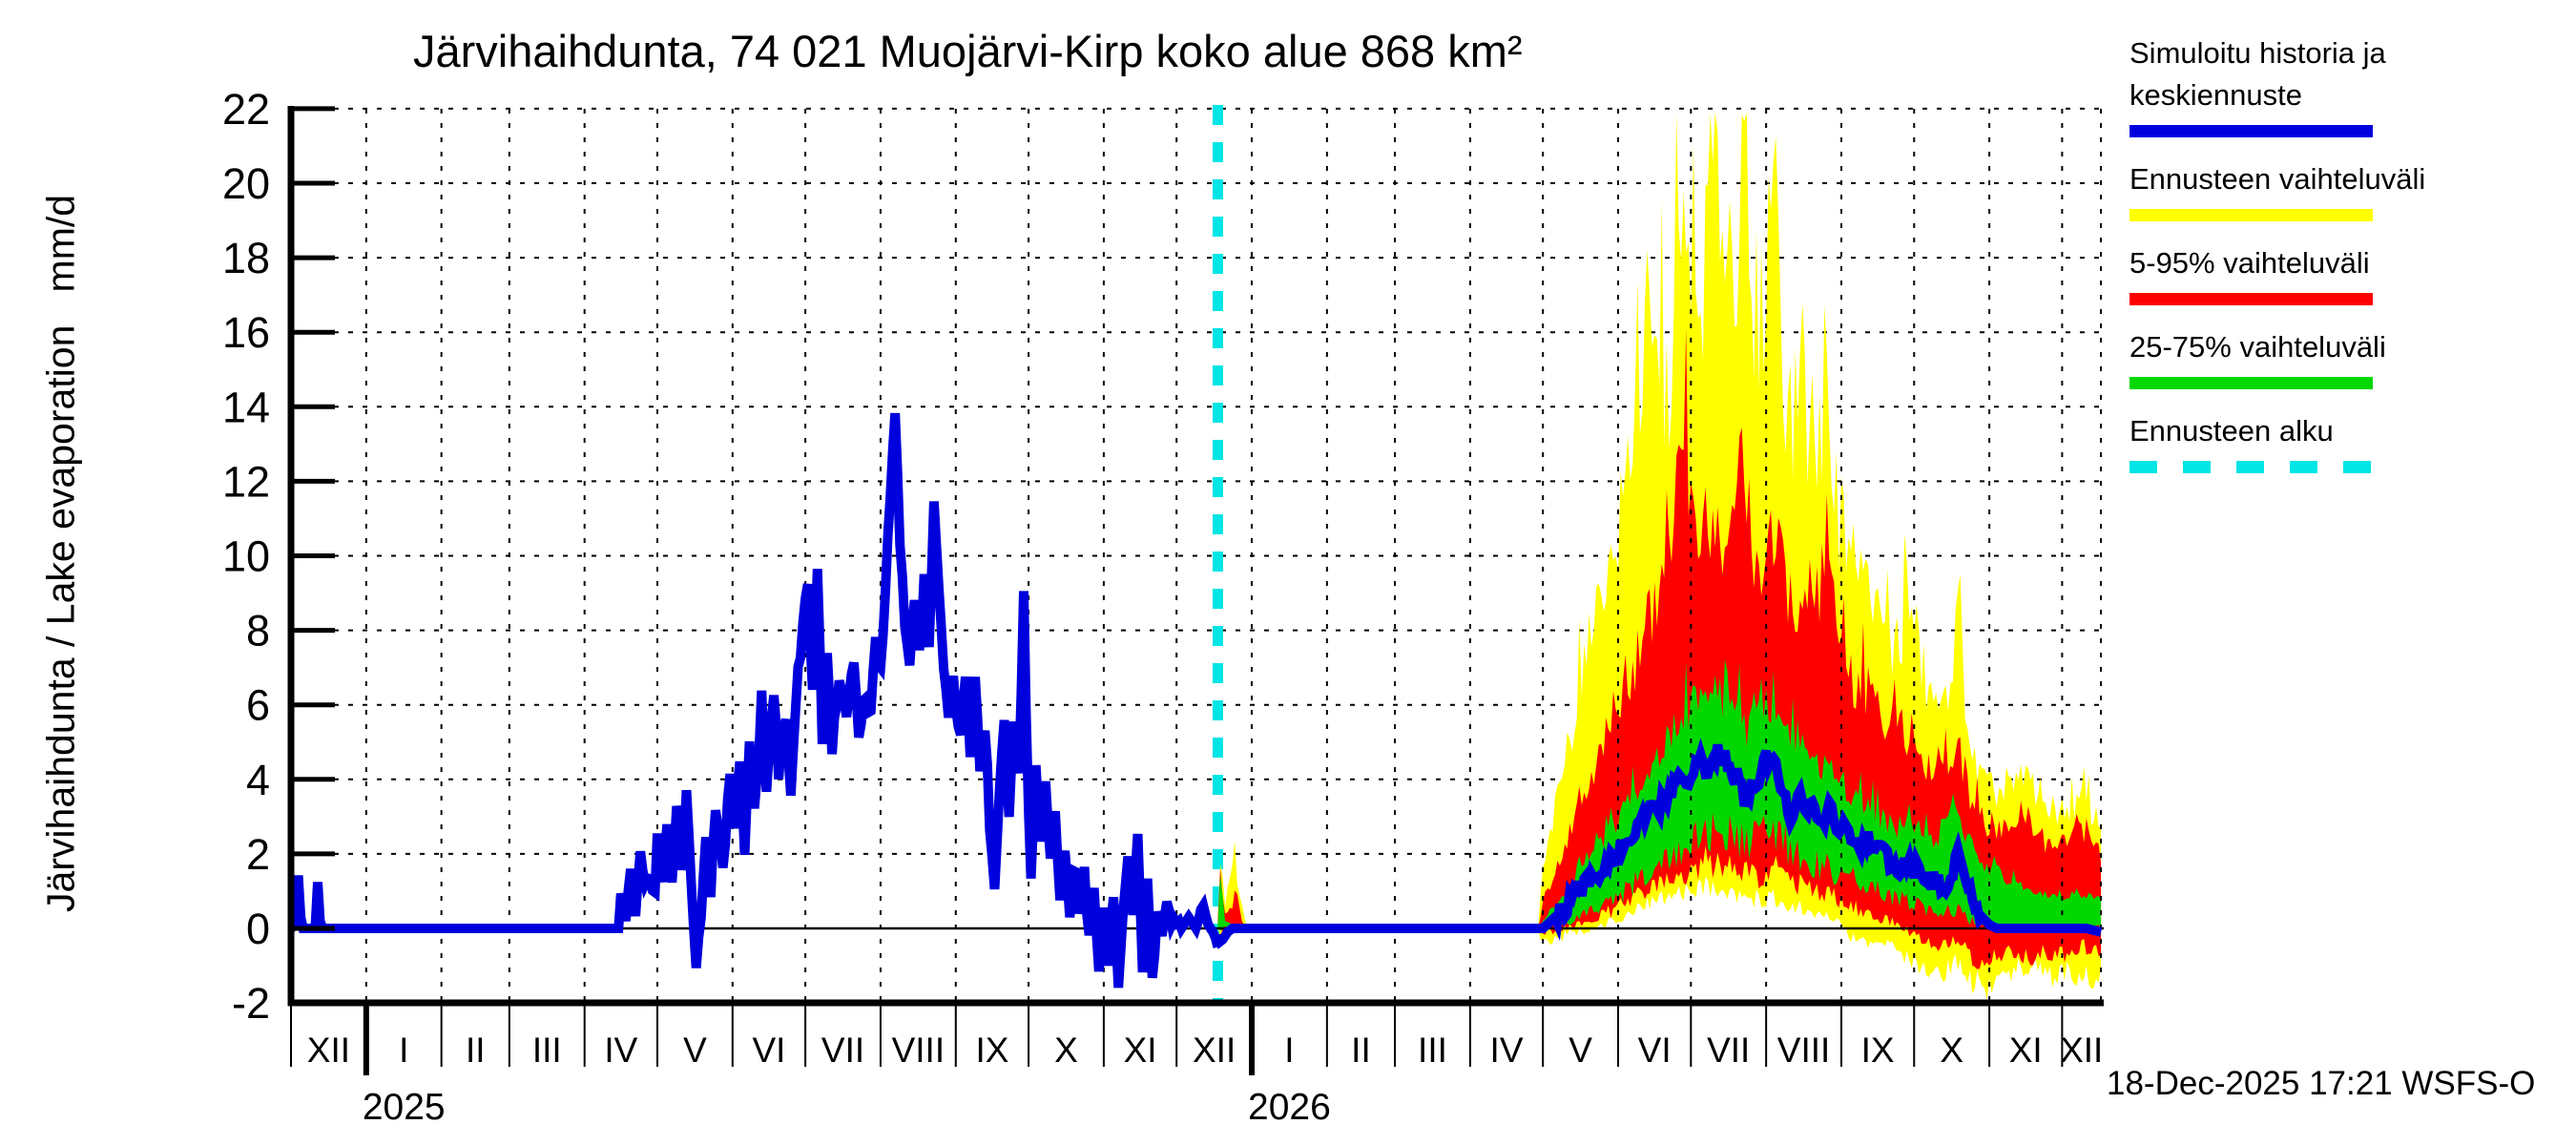 Image resolution: width=2576 pixels, height=1145 pixels. Describe the element at coordinates (2251, 383) in the screenshot. I see `p25-75-swatch` at that location.